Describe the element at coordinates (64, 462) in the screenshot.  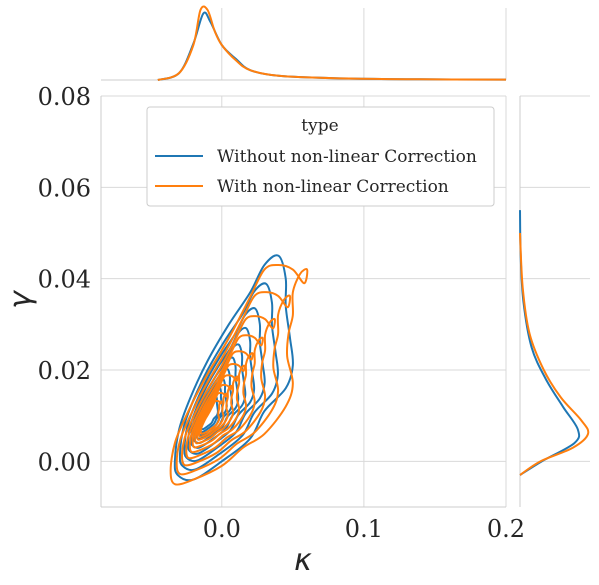
I see `y-tick-label: 0.00` at that location.